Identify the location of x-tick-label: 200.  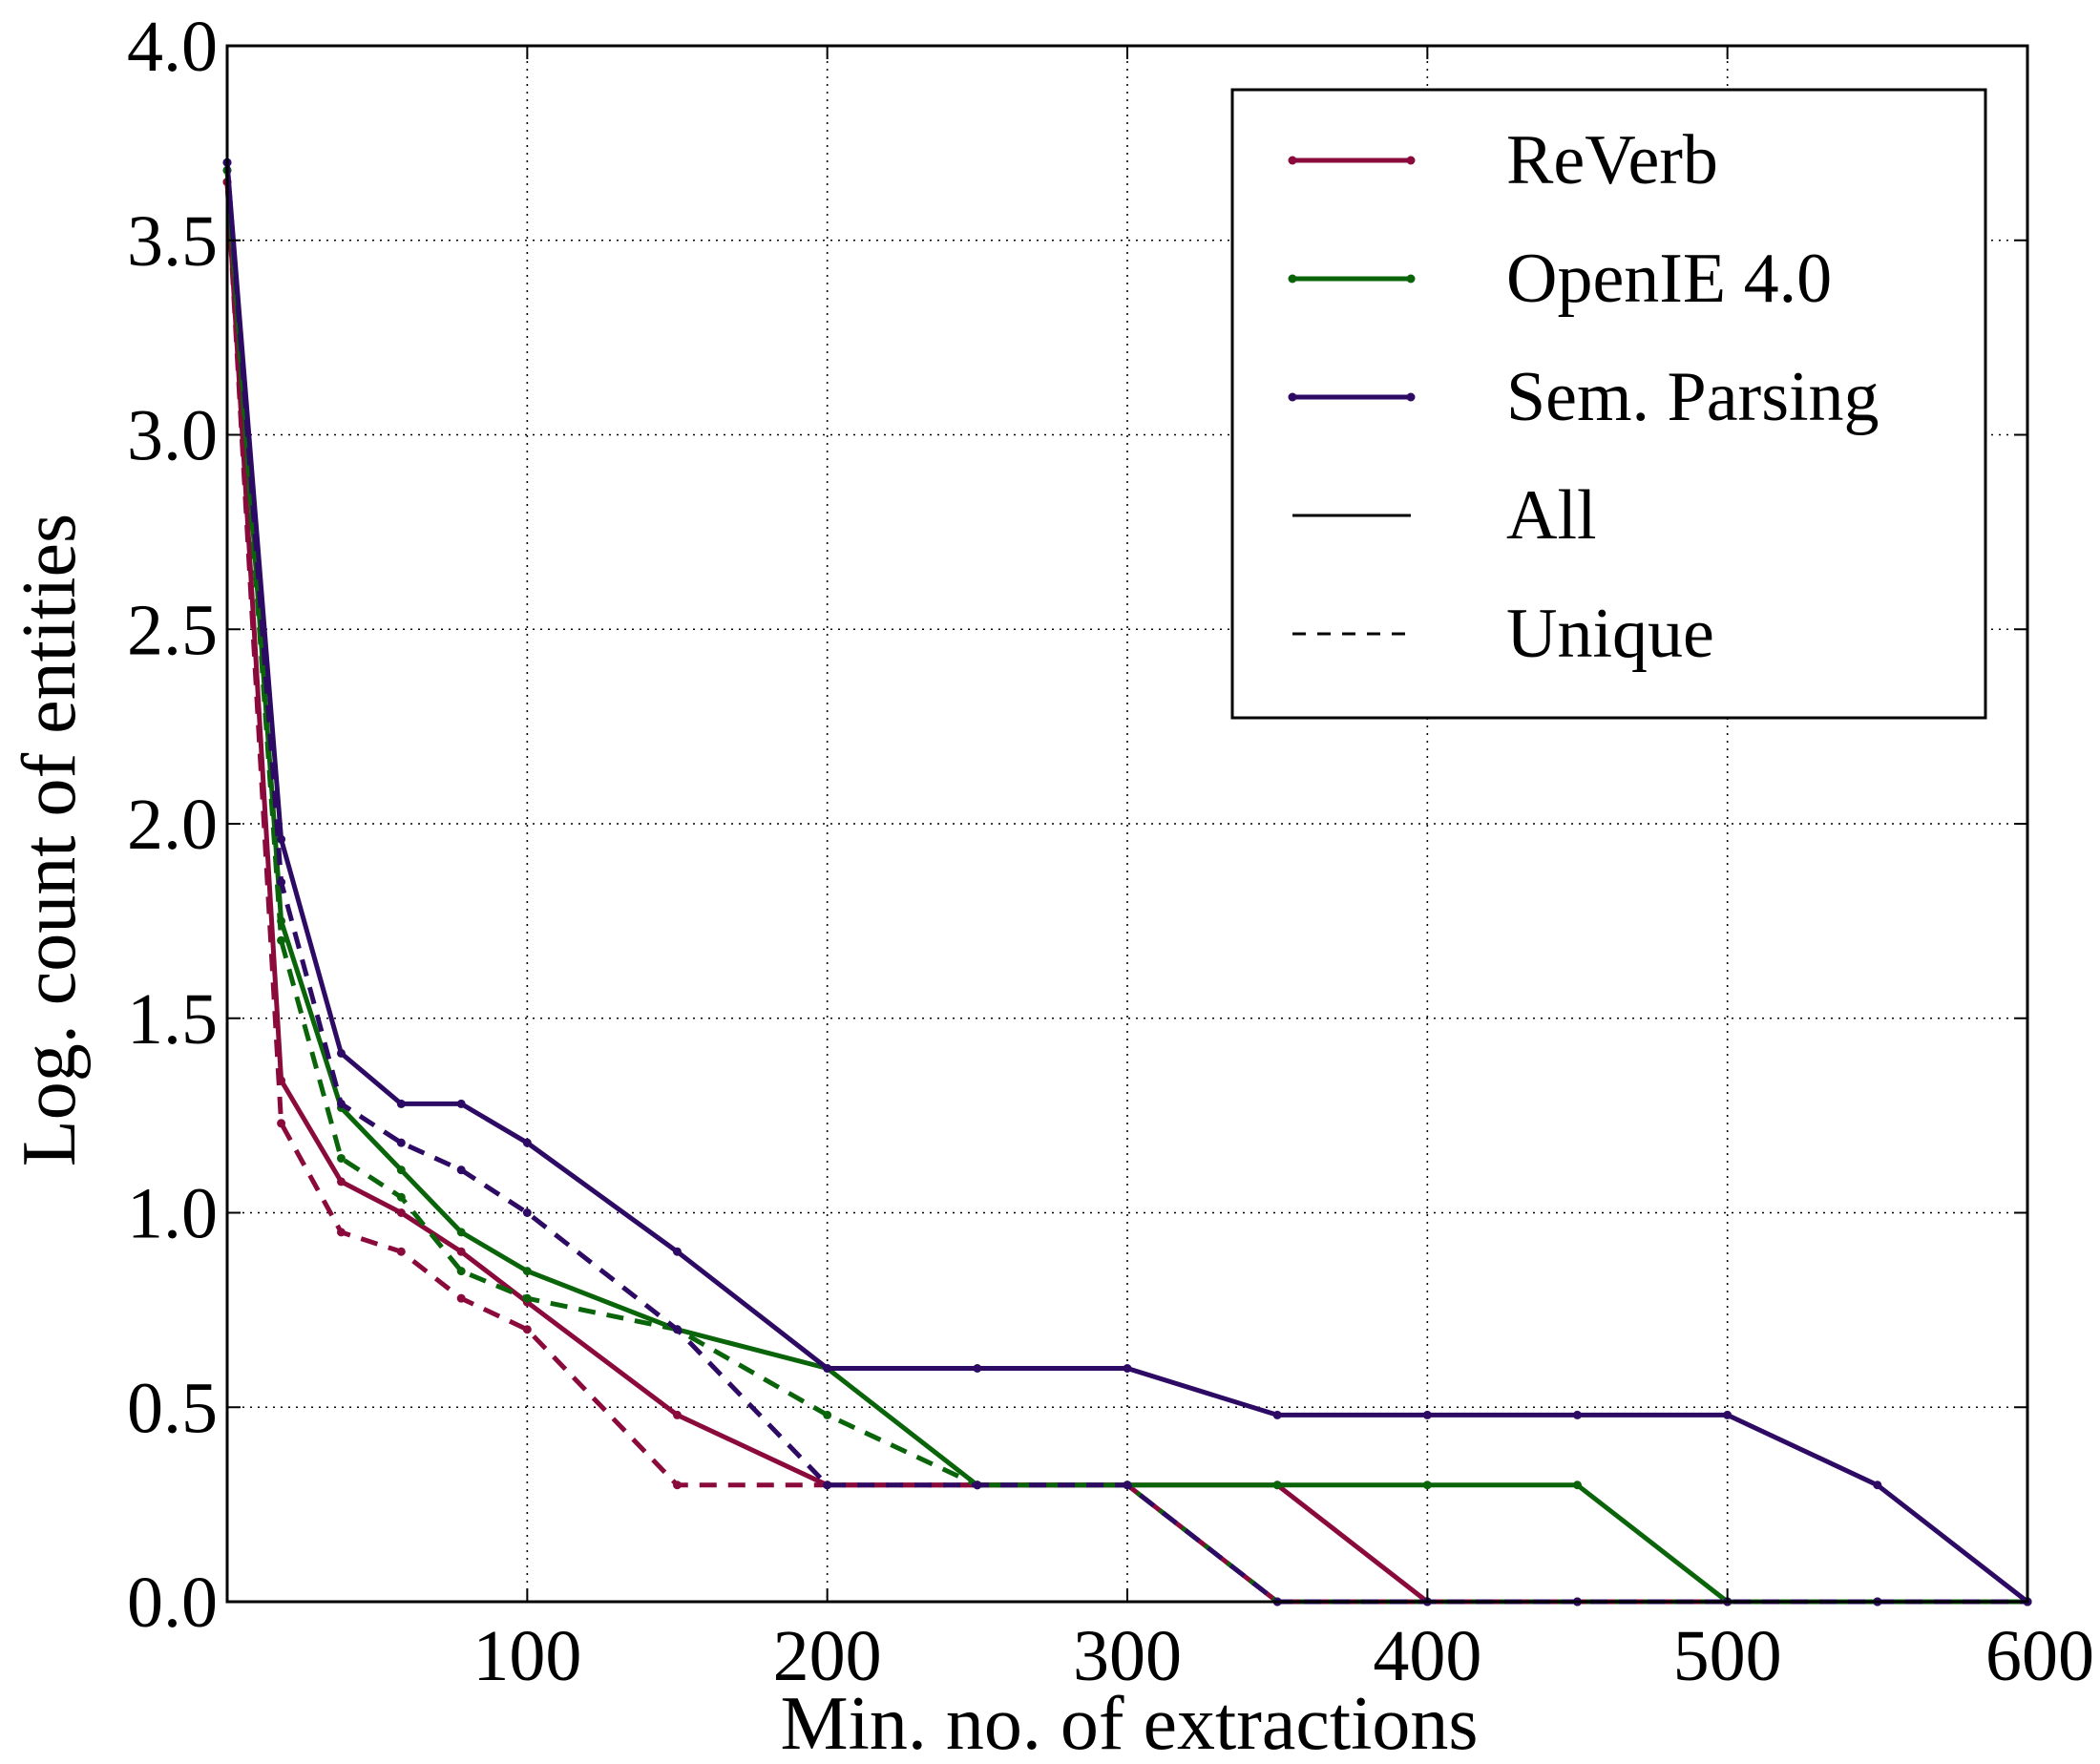
(827, 1656).